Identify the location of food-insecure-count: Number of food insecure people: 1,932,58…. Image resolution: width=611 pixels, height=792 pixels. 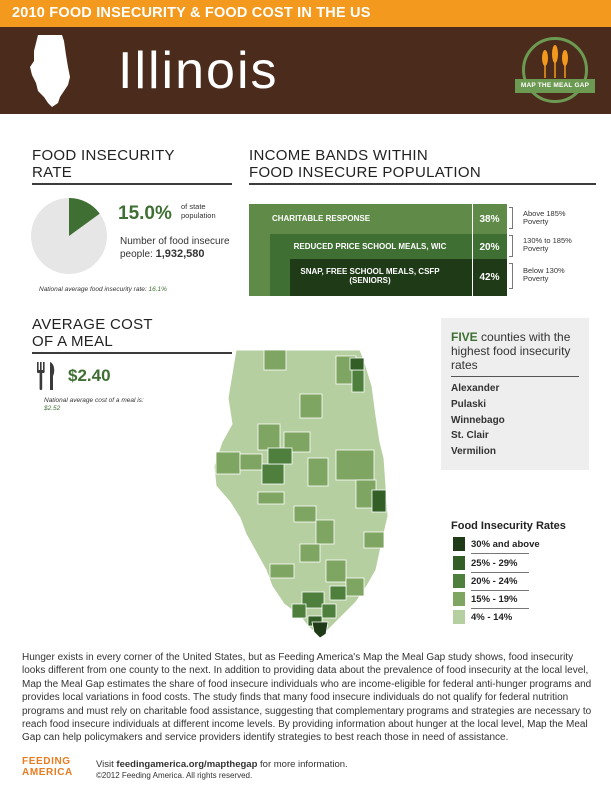
(180, 248).